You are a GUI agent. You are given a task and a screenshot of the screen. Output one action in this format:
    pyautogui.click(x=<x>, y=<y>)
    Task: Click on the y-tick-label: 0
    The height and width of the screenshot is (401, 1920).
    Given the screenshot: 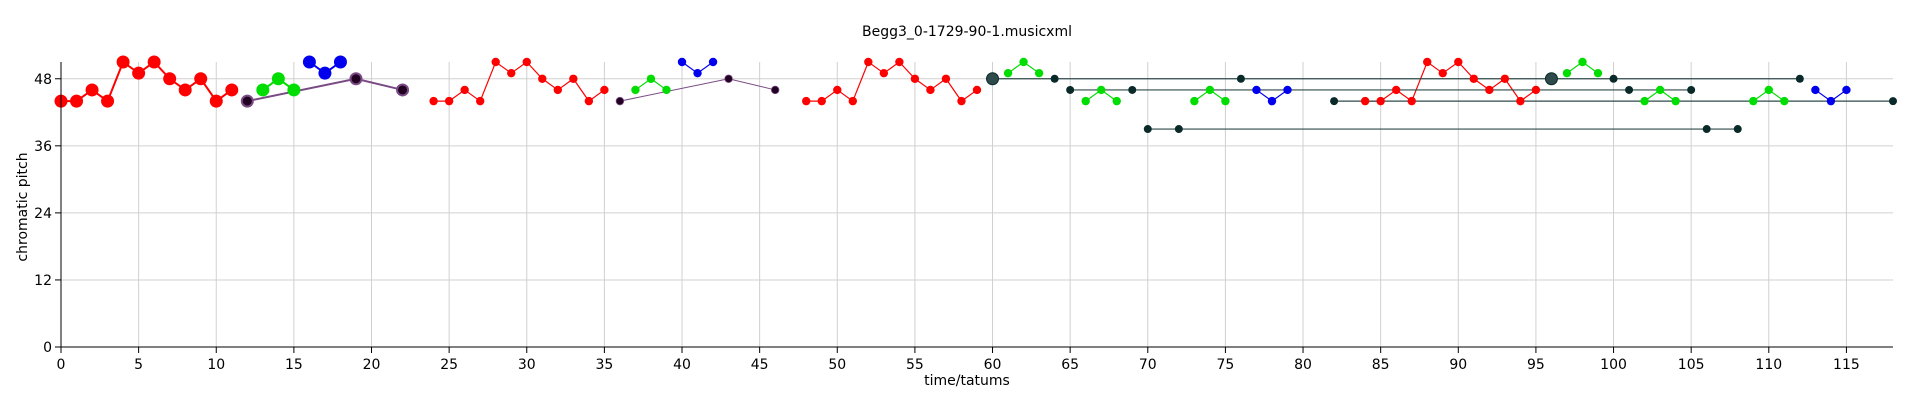 What is the action you would take?
    pyautogui.click(x=47, y=348)
    